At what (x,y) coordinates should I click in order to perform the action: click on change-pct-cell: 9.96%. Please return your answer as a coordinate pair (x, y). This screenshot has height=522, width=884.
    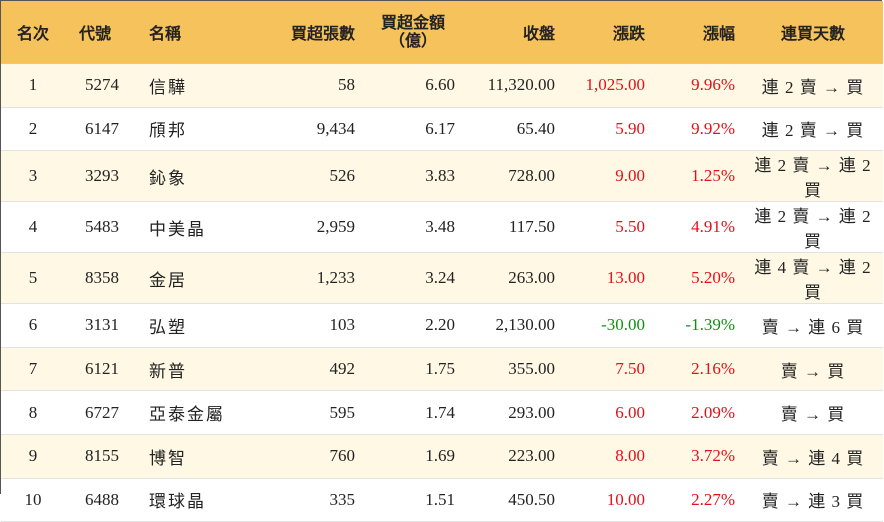
    Looking at the image, I should click on (698, 85).